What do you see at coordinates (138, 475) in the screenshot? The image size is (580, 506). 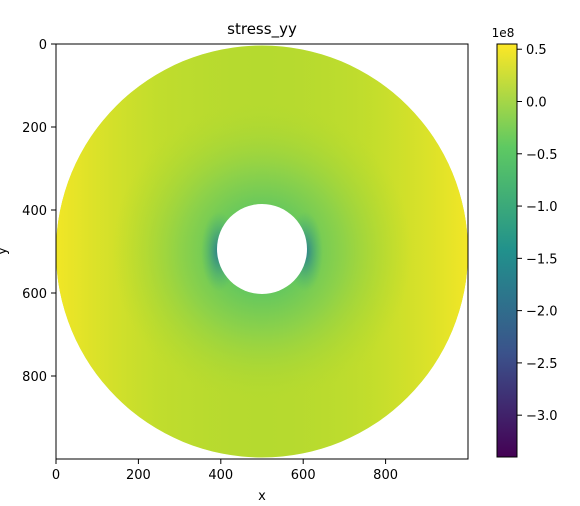 I see `x-tick-label: 200` at bounding box center [138, 475].